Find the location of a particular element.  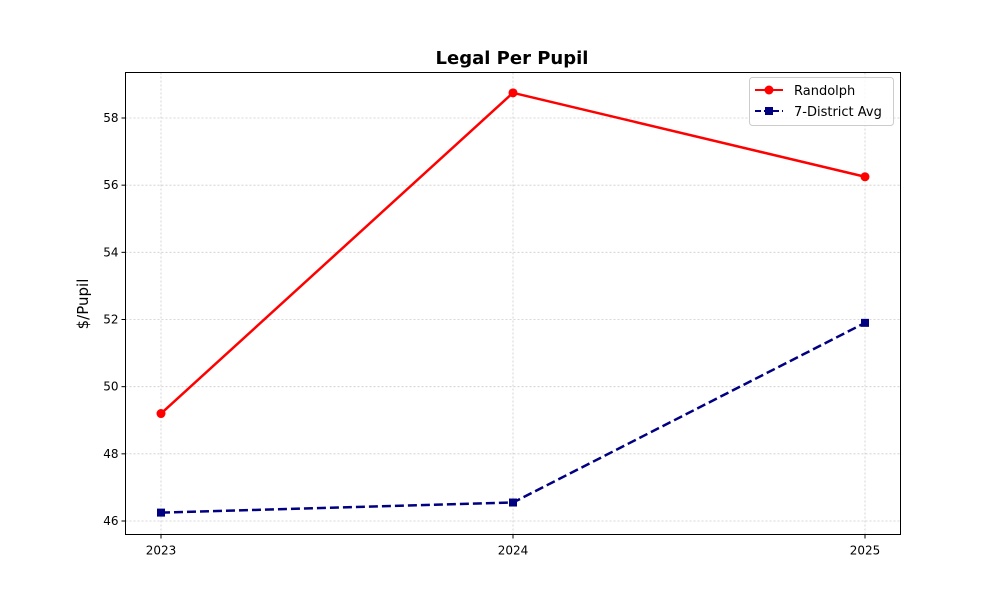

circle-marker-icon is located at coordinates (769, 90).